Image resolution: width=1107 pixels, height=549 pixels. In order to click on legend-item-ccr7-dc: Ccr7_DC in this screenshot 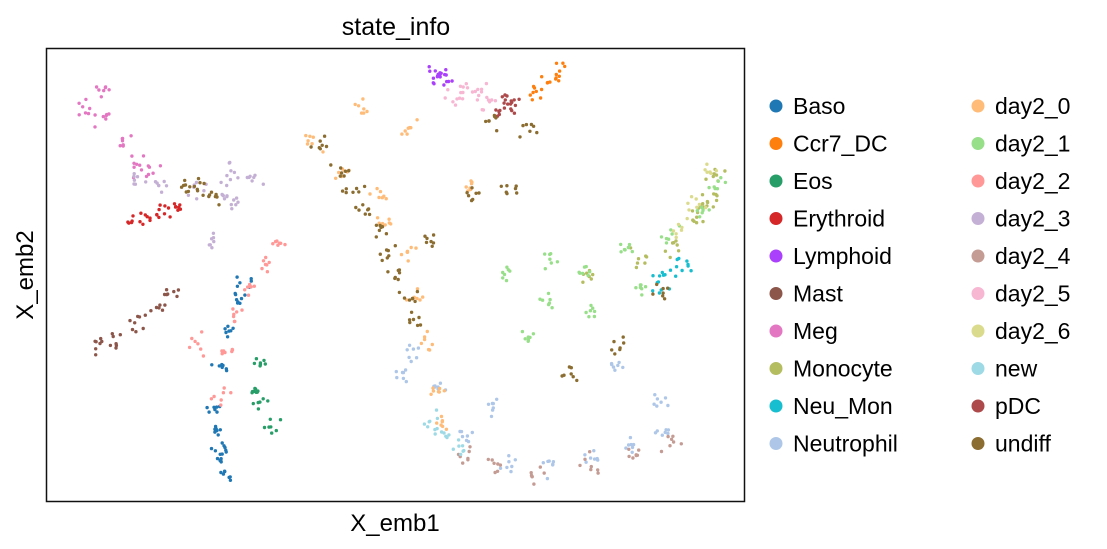, I will do `click(828, 144)`.